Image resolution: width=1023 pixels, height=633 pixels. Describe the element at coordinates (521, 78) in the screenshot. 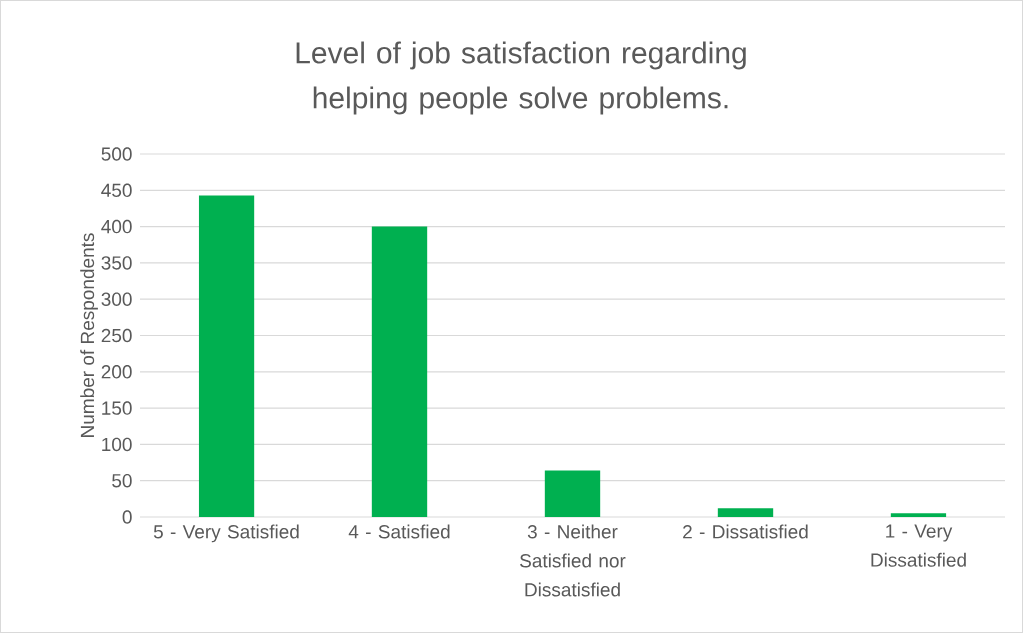

I see `chart-title: Level of job satisfaction regarding helping people solve problems.` at that location.